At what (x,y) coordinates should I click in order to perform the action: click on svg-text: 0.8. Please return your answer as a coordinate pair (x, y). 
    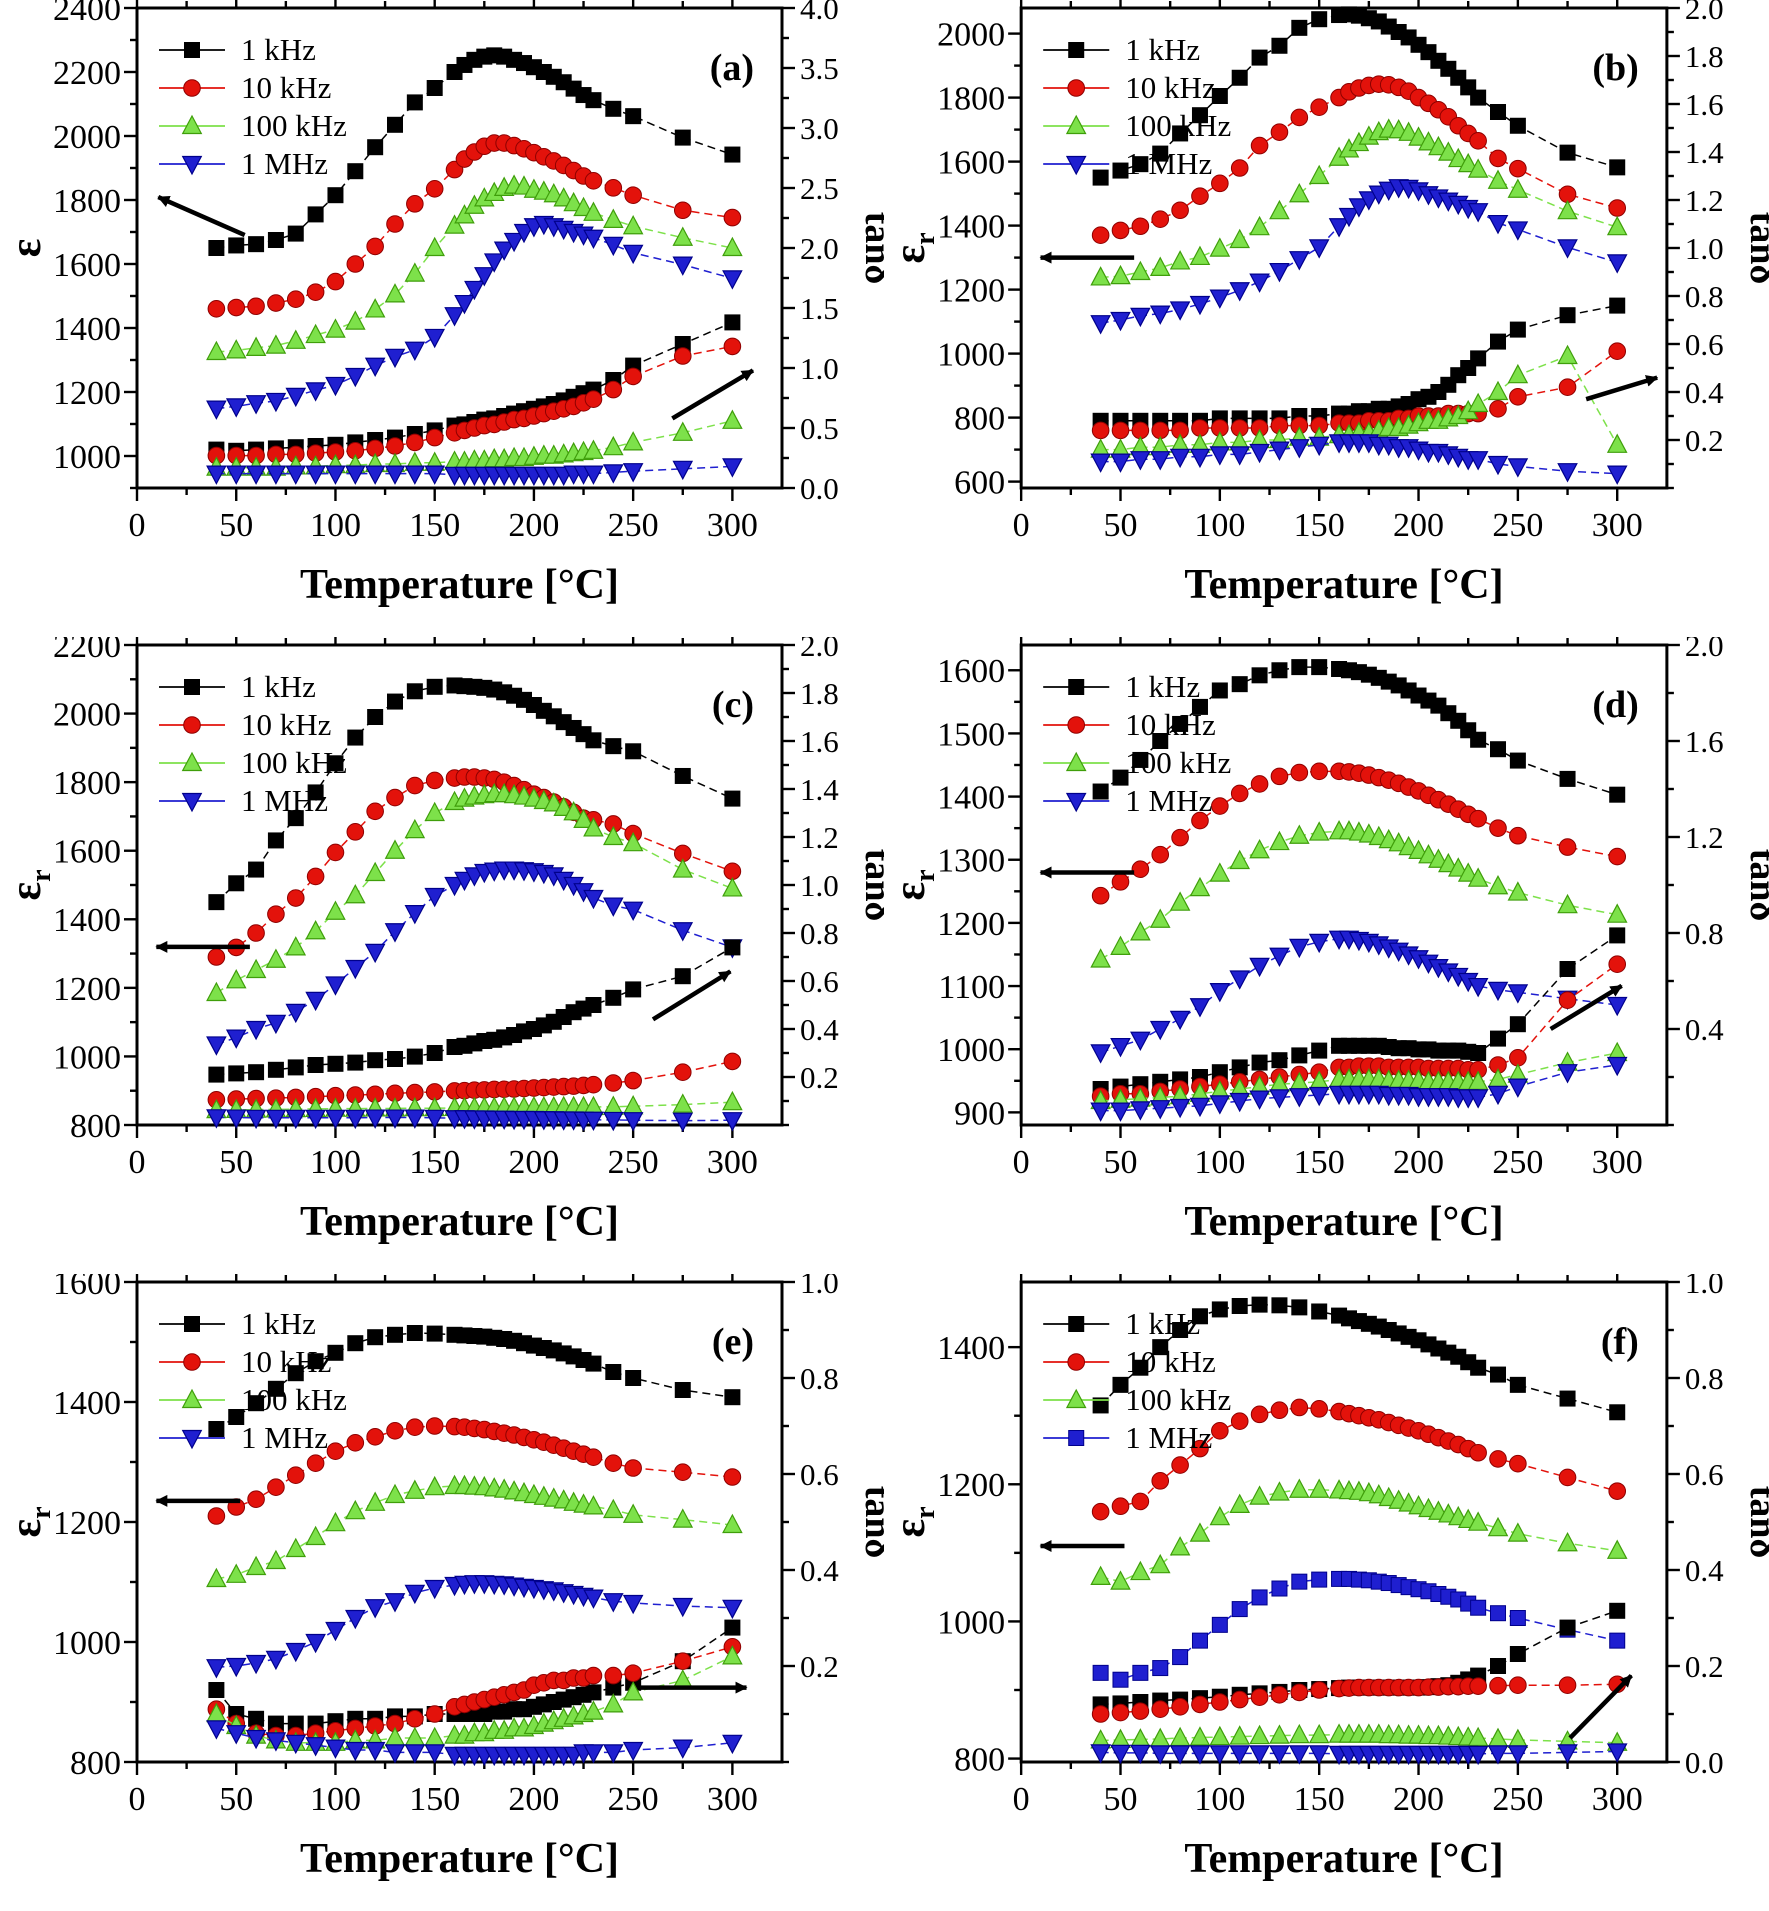
    Looking at the image, I should click on (1704, 1378).